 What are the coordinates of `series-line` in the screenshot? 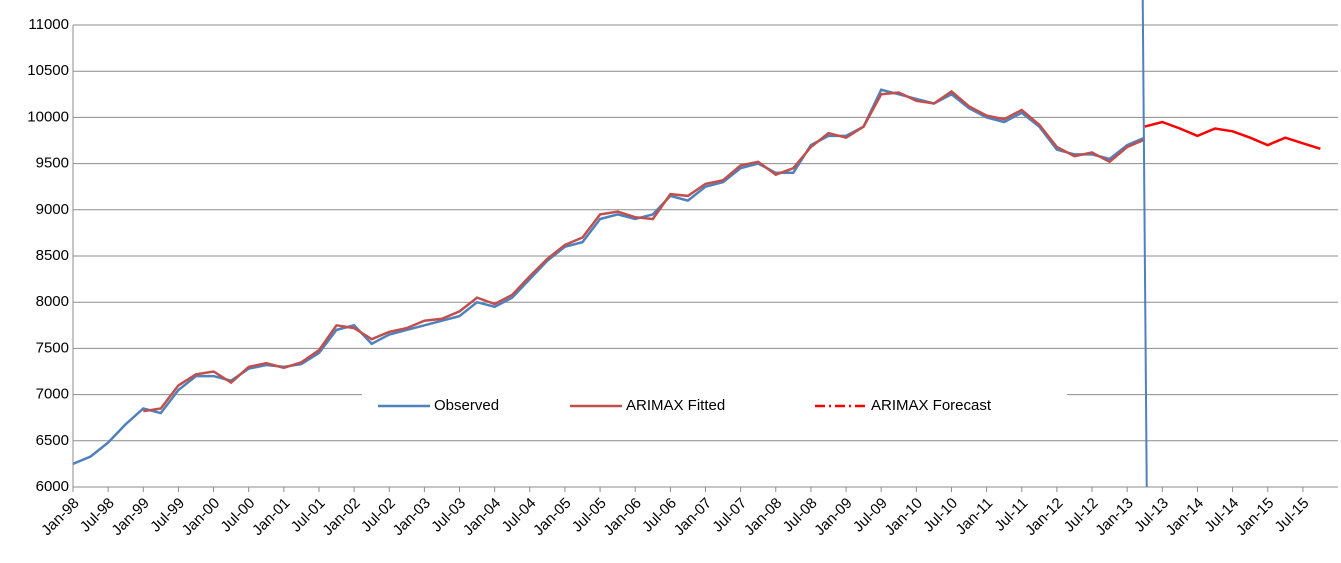 It's located at (1232, 135).